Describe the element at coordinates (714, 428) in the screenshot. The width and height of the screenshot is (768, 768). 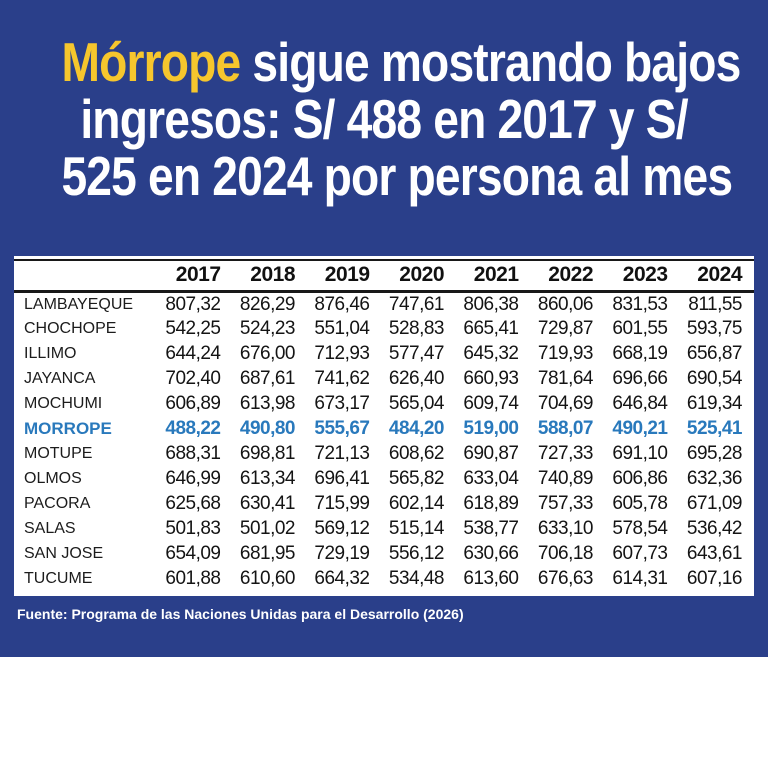
I see `value-cell: 525,41` at that location.